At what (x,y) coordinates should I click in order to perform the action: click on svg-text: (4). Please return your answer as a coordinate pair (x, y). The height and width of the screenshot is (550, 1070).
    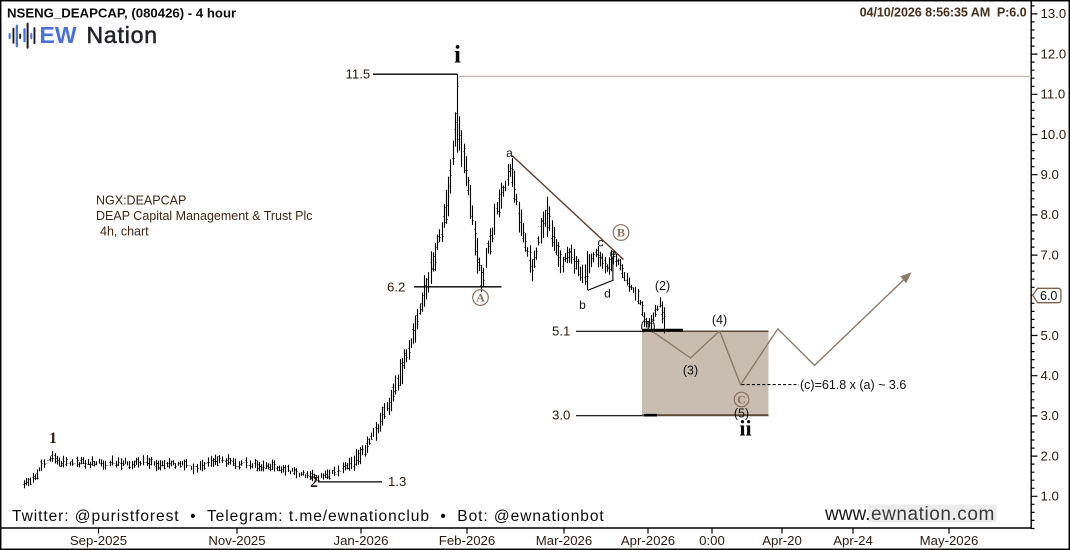
    Looking at the image, I should click on (719, 320).